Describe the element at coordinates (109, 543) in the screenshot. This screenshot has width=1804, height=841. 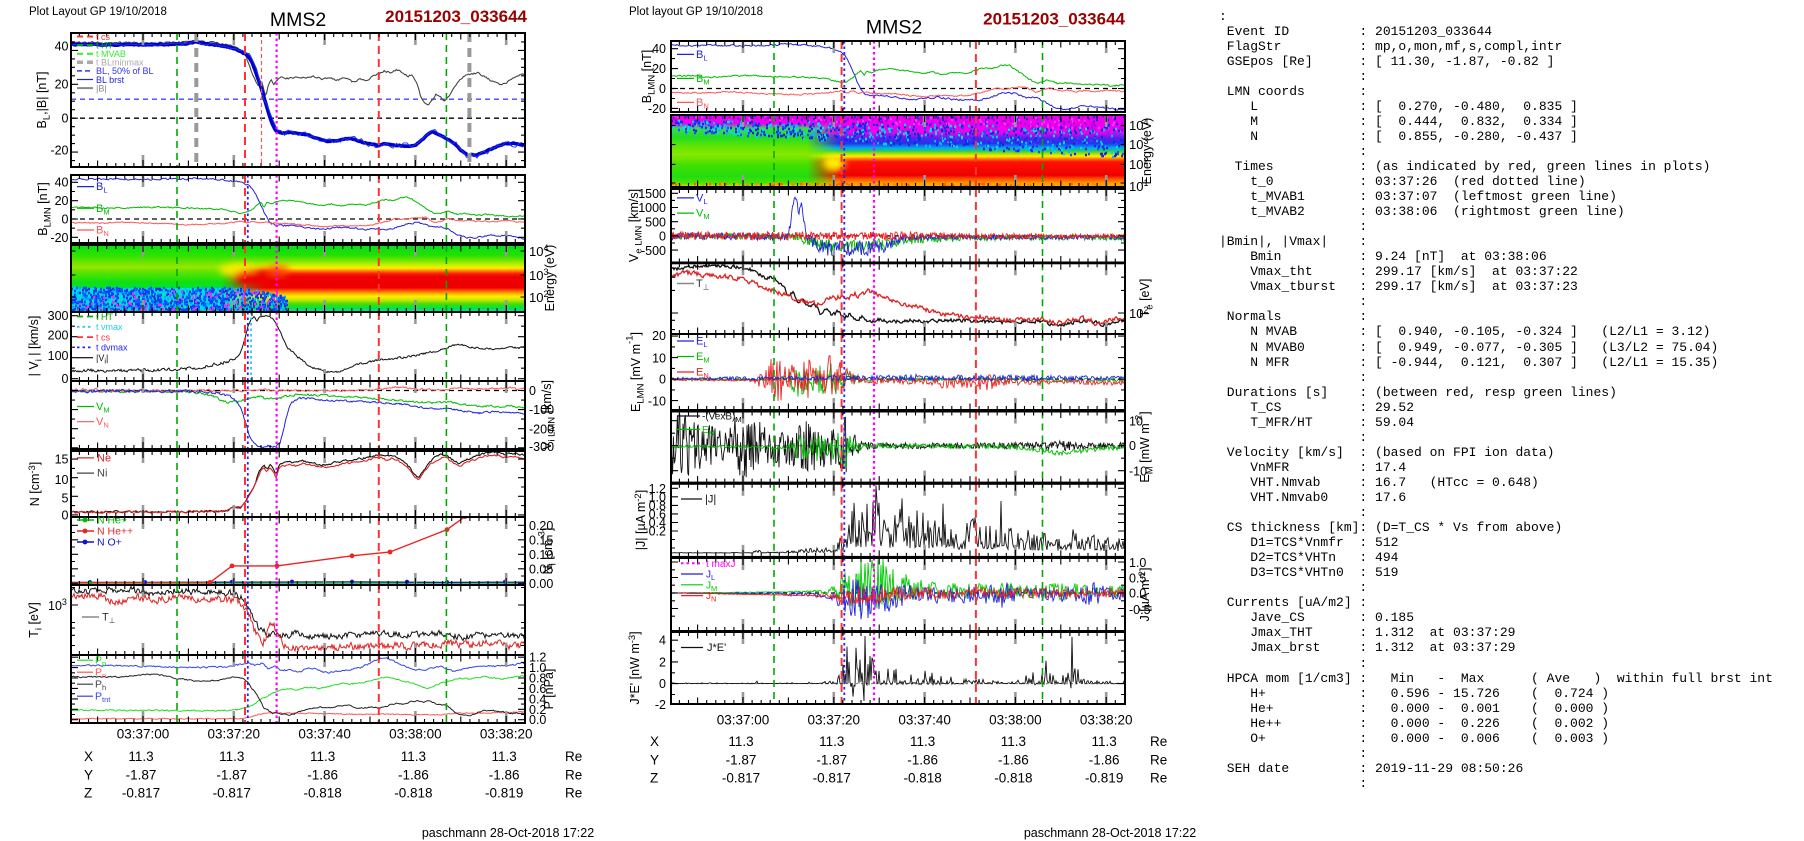
I see `svg-text: N O+` at that location.